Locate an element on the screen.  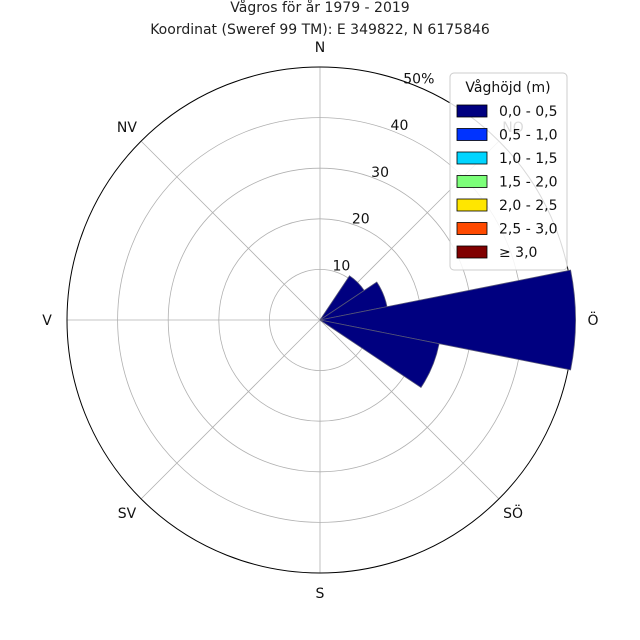
legend-label-6: 2,5 - 3,0 is located at coordinates (528, 230).